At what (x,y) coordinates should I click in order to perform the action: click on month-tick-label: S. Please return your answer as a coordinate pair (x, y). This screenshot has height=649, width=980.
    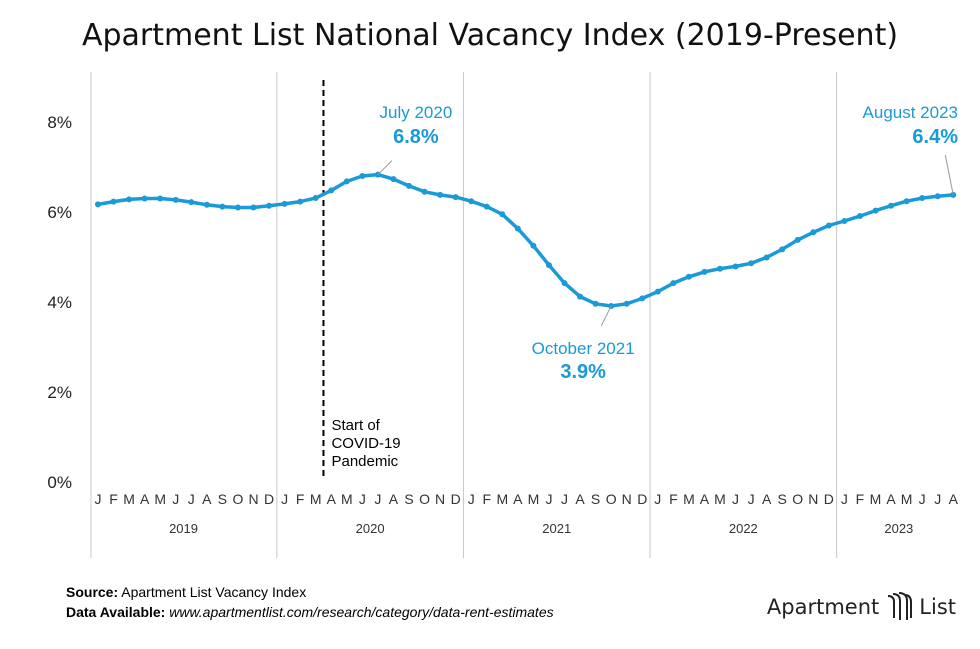
    Looking at the image, I should click on (782, 499).